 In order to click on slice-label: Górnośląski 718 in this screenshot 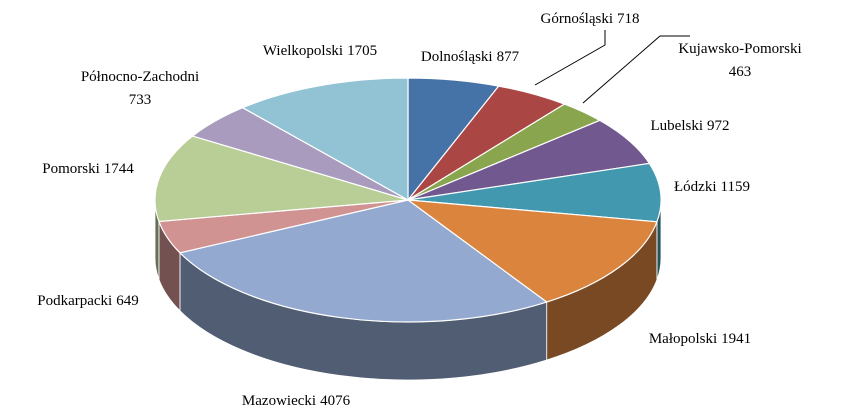, I will do `click(590, 19)`.